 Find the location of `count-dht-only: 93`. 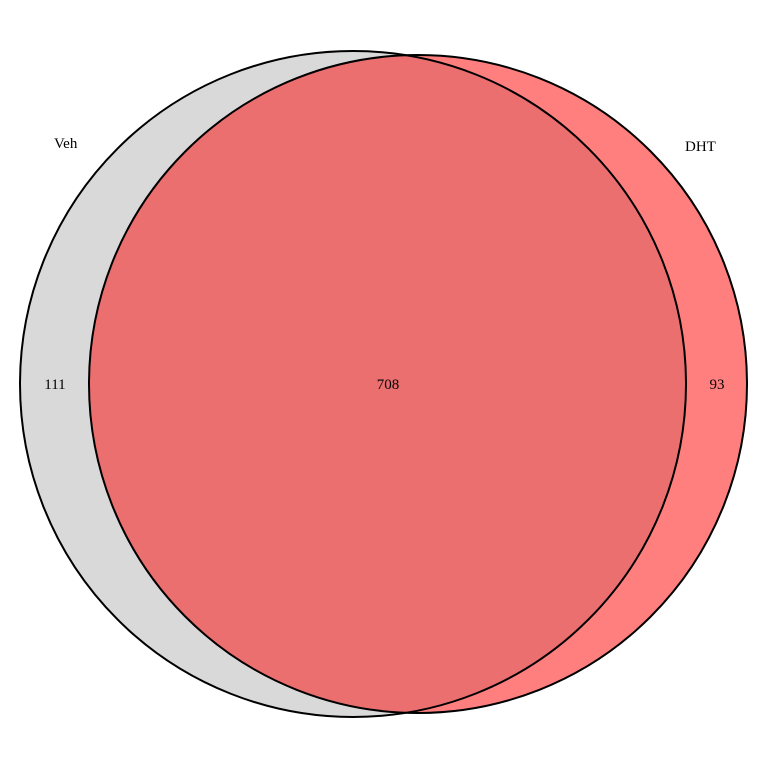

count-dht-only: 93 is located at coordinates (717, 385).